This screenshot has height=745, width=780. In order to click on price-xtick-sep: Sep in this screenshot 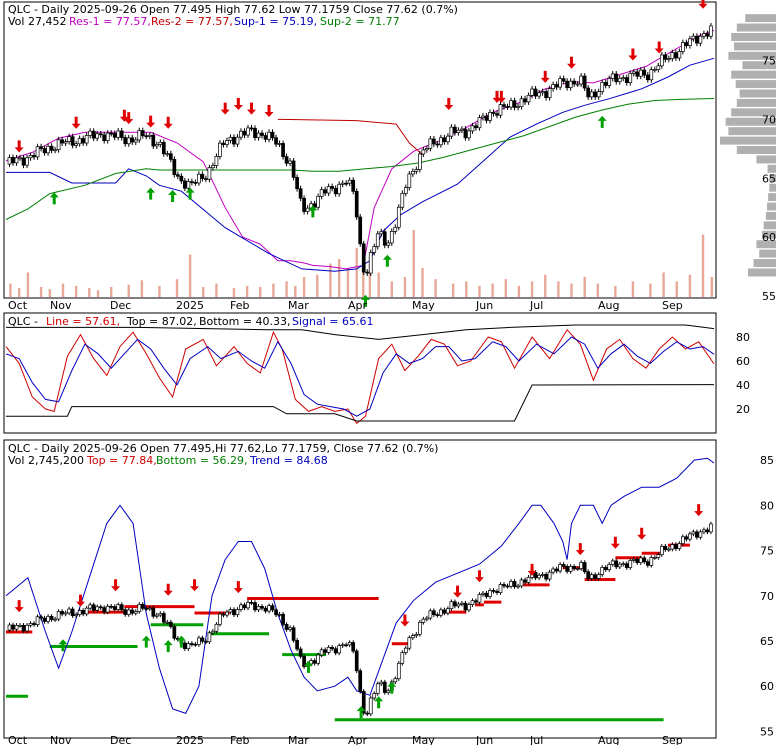, I will do `click(672, 305)`.